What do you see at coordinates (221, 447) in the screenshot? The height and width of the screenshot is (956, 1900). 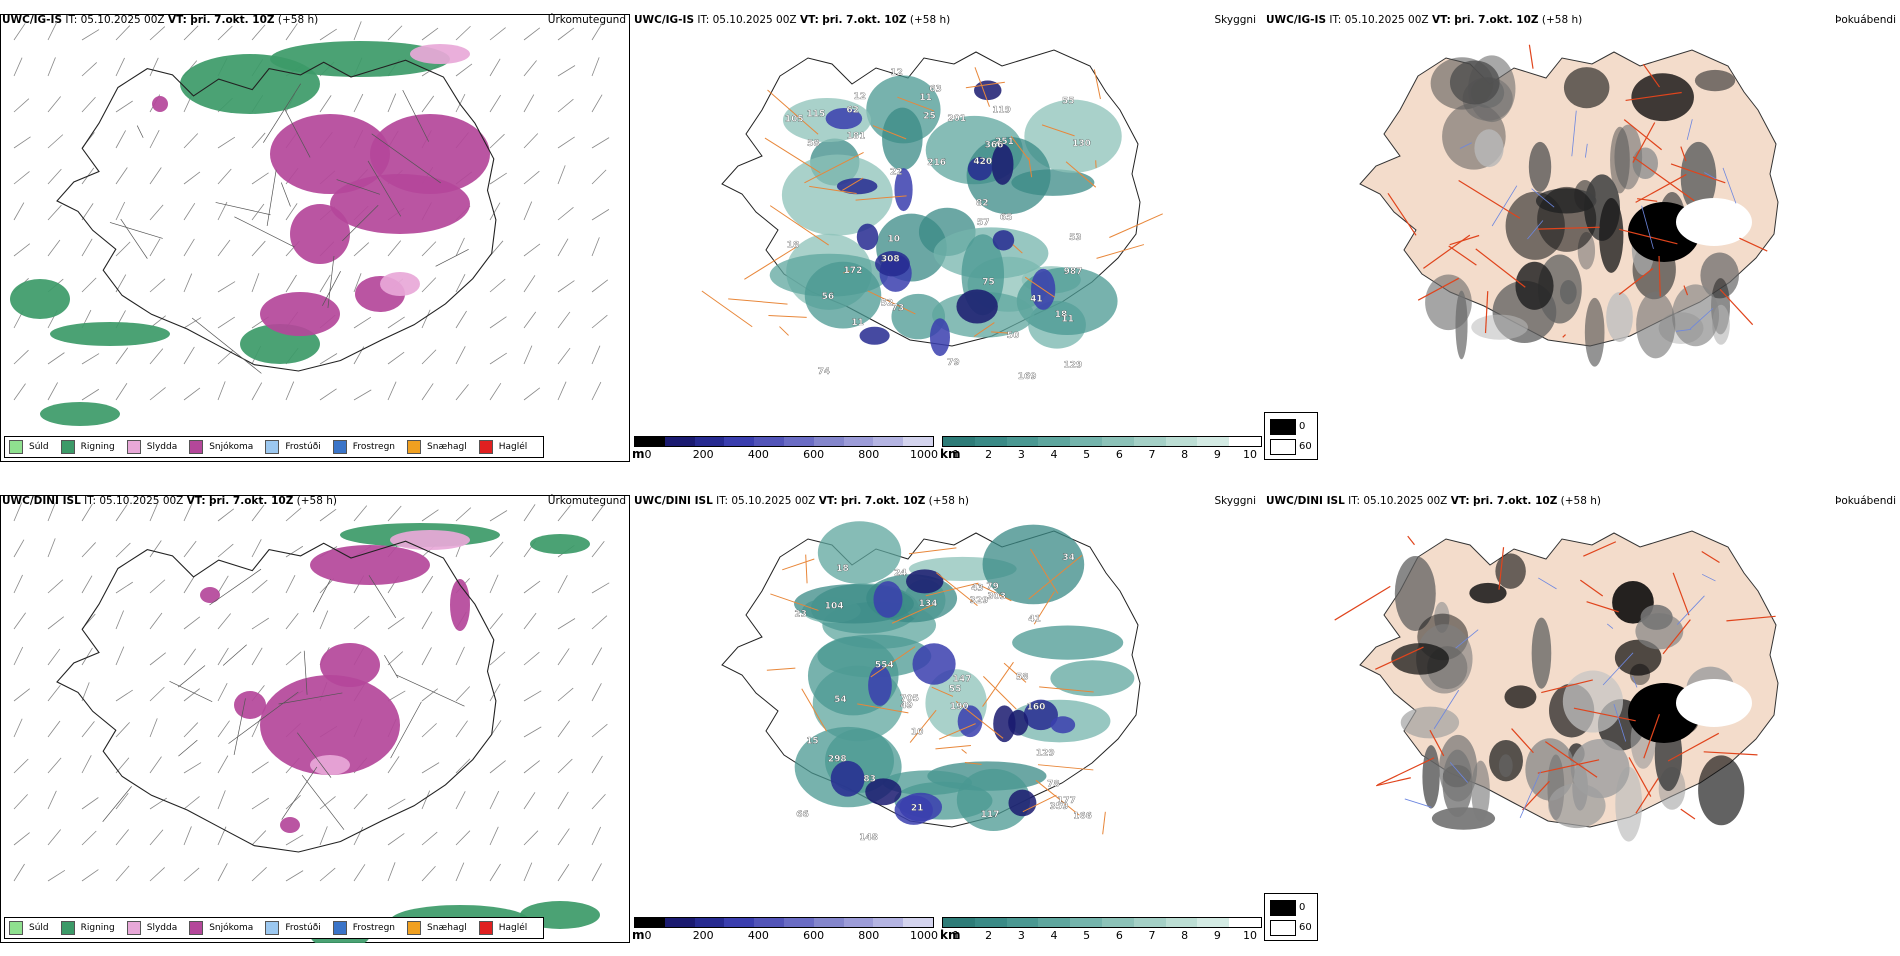 I see `legend-item: Snjókoma` at bounding box center [221, 447].